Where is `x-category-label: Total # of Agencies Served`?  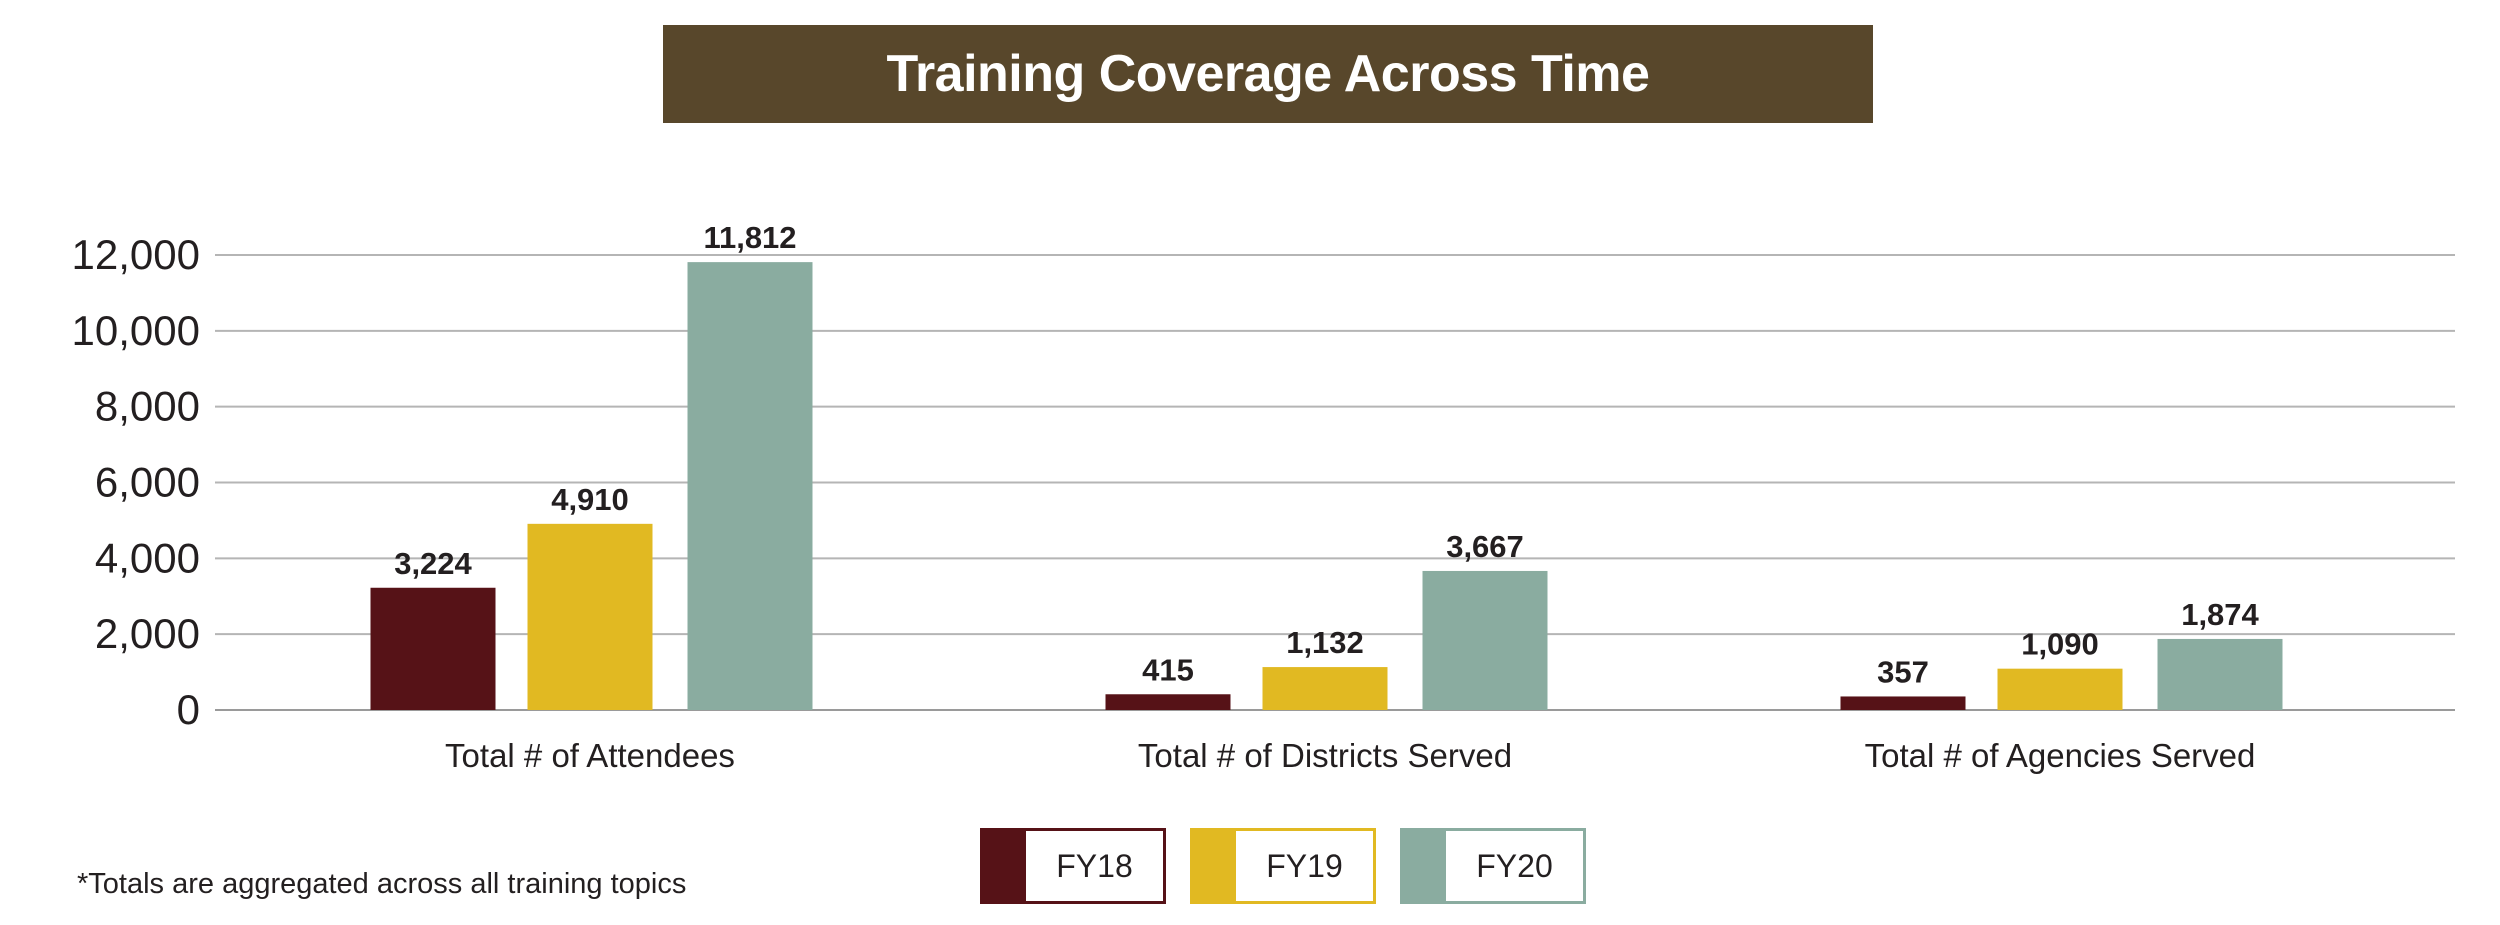 x-category-label: Total # of Agencies Served is located at coordinates (2060, 755).